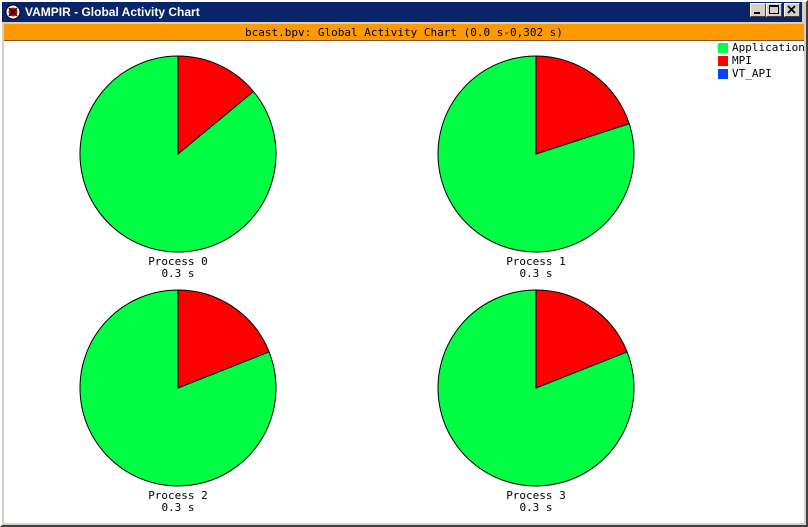 The height and width of the screenshot is (527, 808). I want to click on legend: Application MPI VT_API, so click(761, 60).